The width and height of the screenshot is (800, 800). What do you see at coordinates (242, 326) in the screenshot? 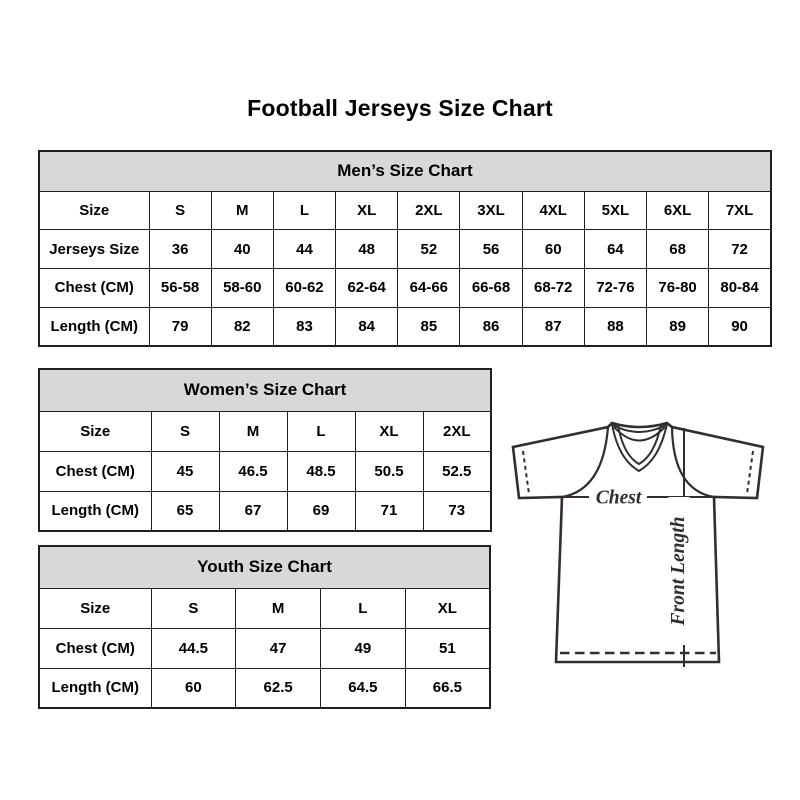
I see `size-value-cell: 82` at bounding box center [242, 326].